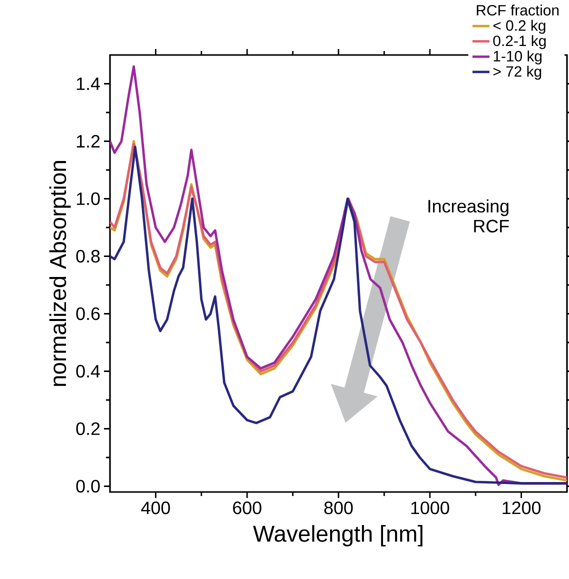 This screenshot has width=569, height=579. I want to click on y-axis-title: normalized Absorption, so click(60, 273).